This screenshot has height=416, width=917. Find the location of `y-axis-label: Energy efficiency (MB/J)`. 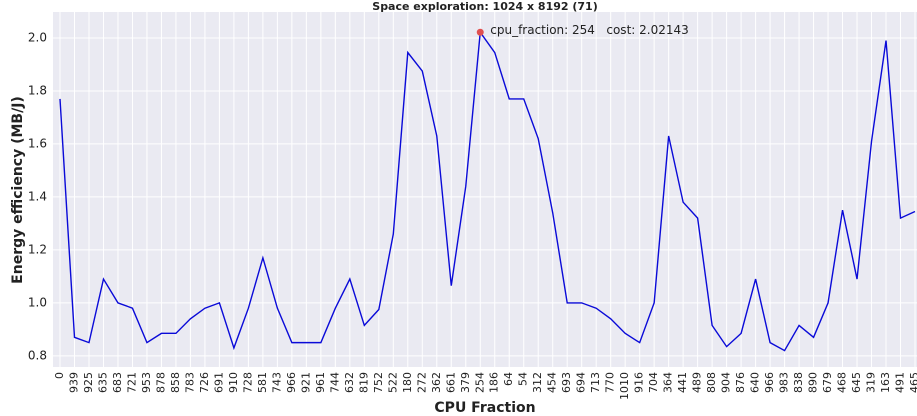

y-axis-label: Energy efficiency (MB/J) is located at coordinates (18, 190).